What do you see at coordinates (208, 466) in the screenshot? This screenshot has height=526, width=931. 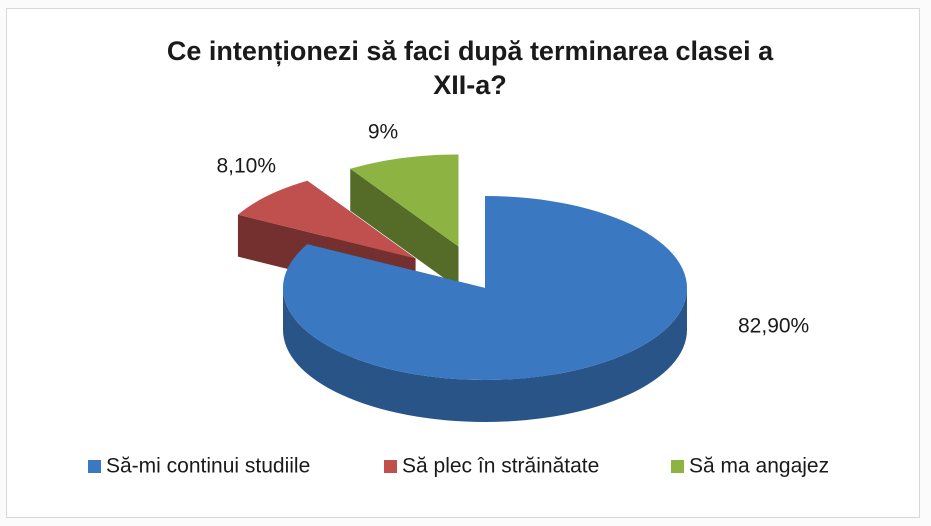 I see `legend-label: Să-mi continui studiile` at bounding box center [208, 466].